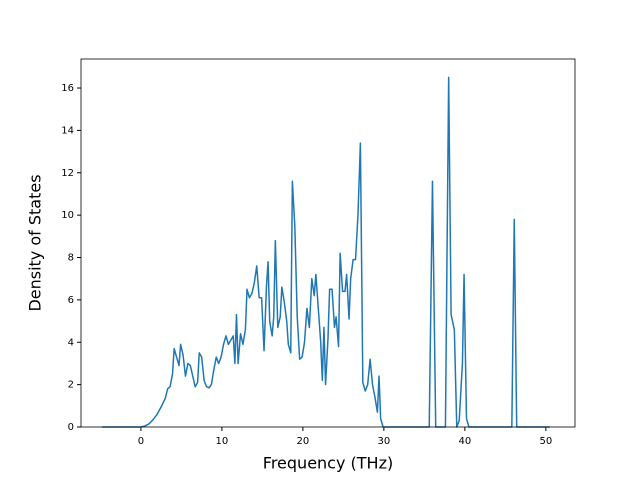  I want to click on y-tick-label: 2, so click(71, 385).